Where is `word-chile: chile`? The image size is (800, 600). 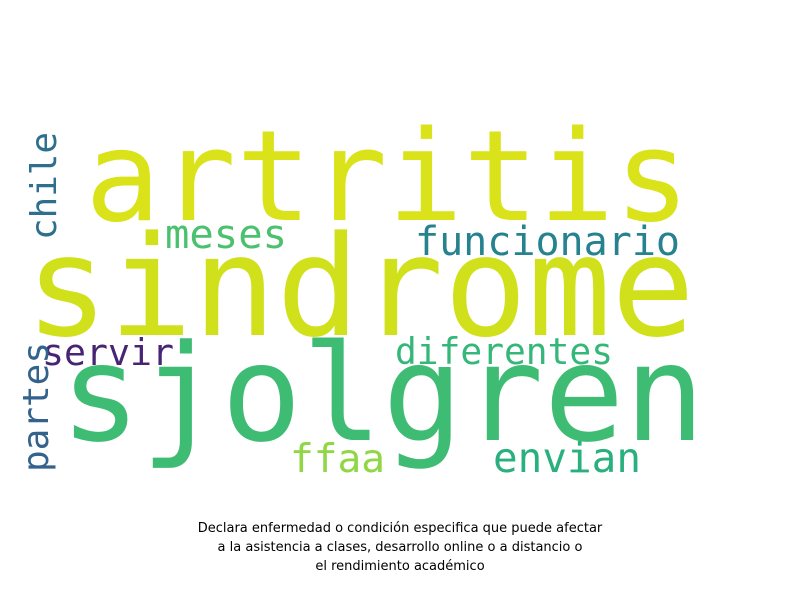 word-chile: chile is located at coordinates (44, 186).